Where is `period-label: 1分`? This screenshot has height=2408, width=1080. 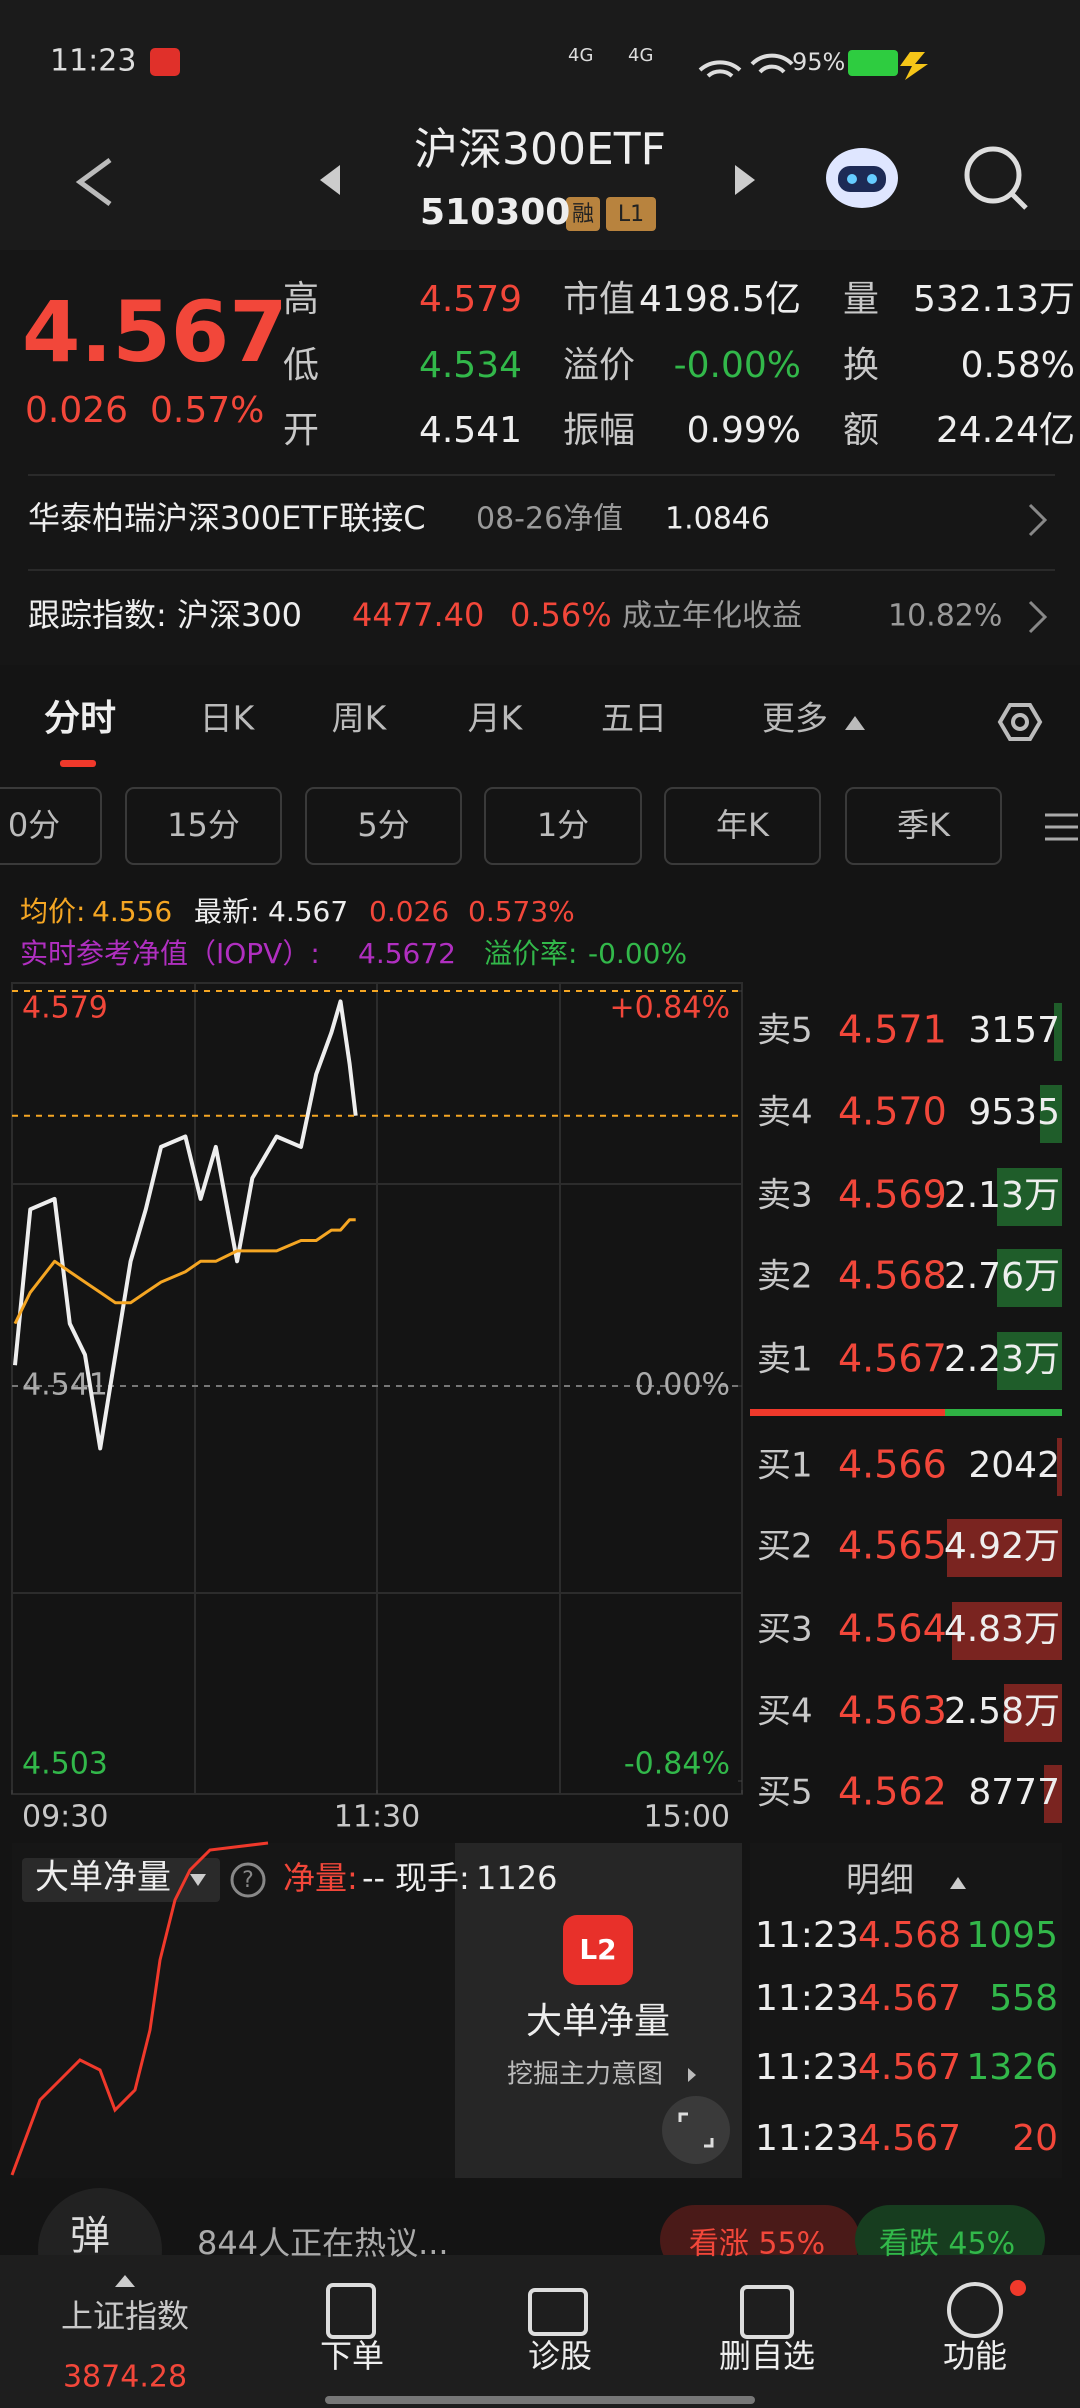
period-label: 1分 is located at coordinates (563, 825).